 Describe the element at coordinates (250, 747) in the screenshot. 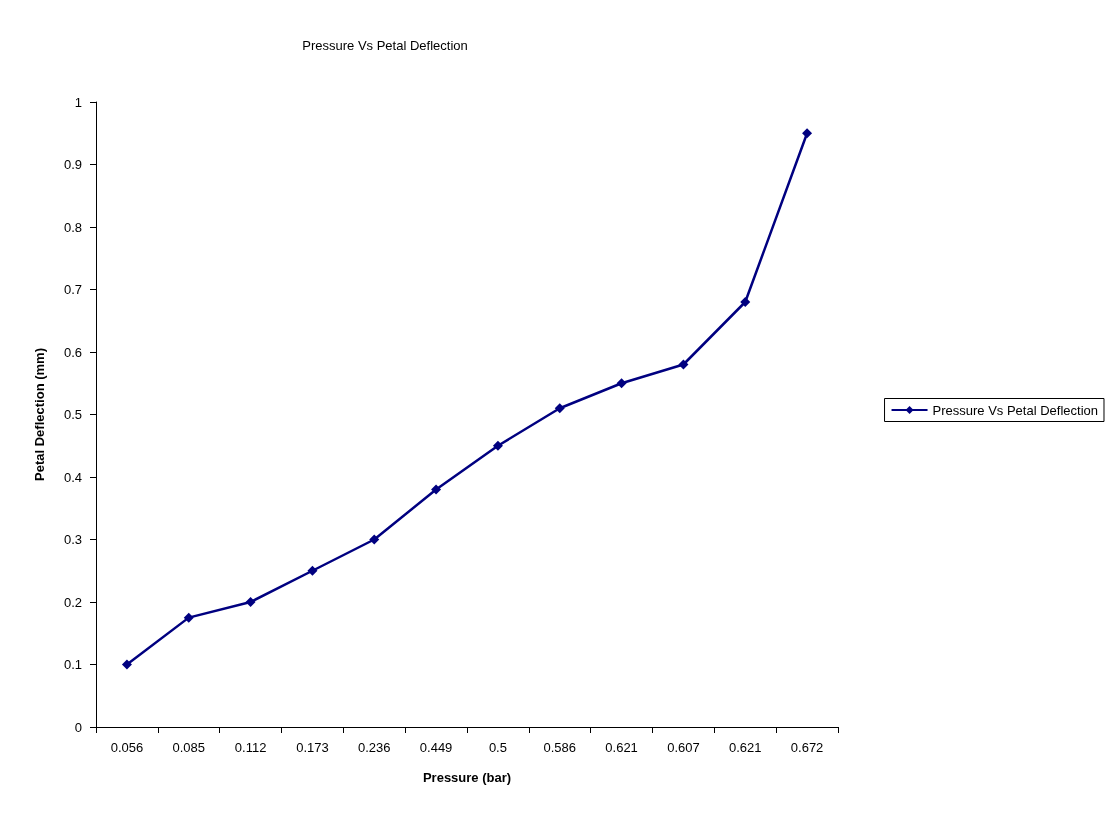

I see `x-tick-label: 0.112` at that location.